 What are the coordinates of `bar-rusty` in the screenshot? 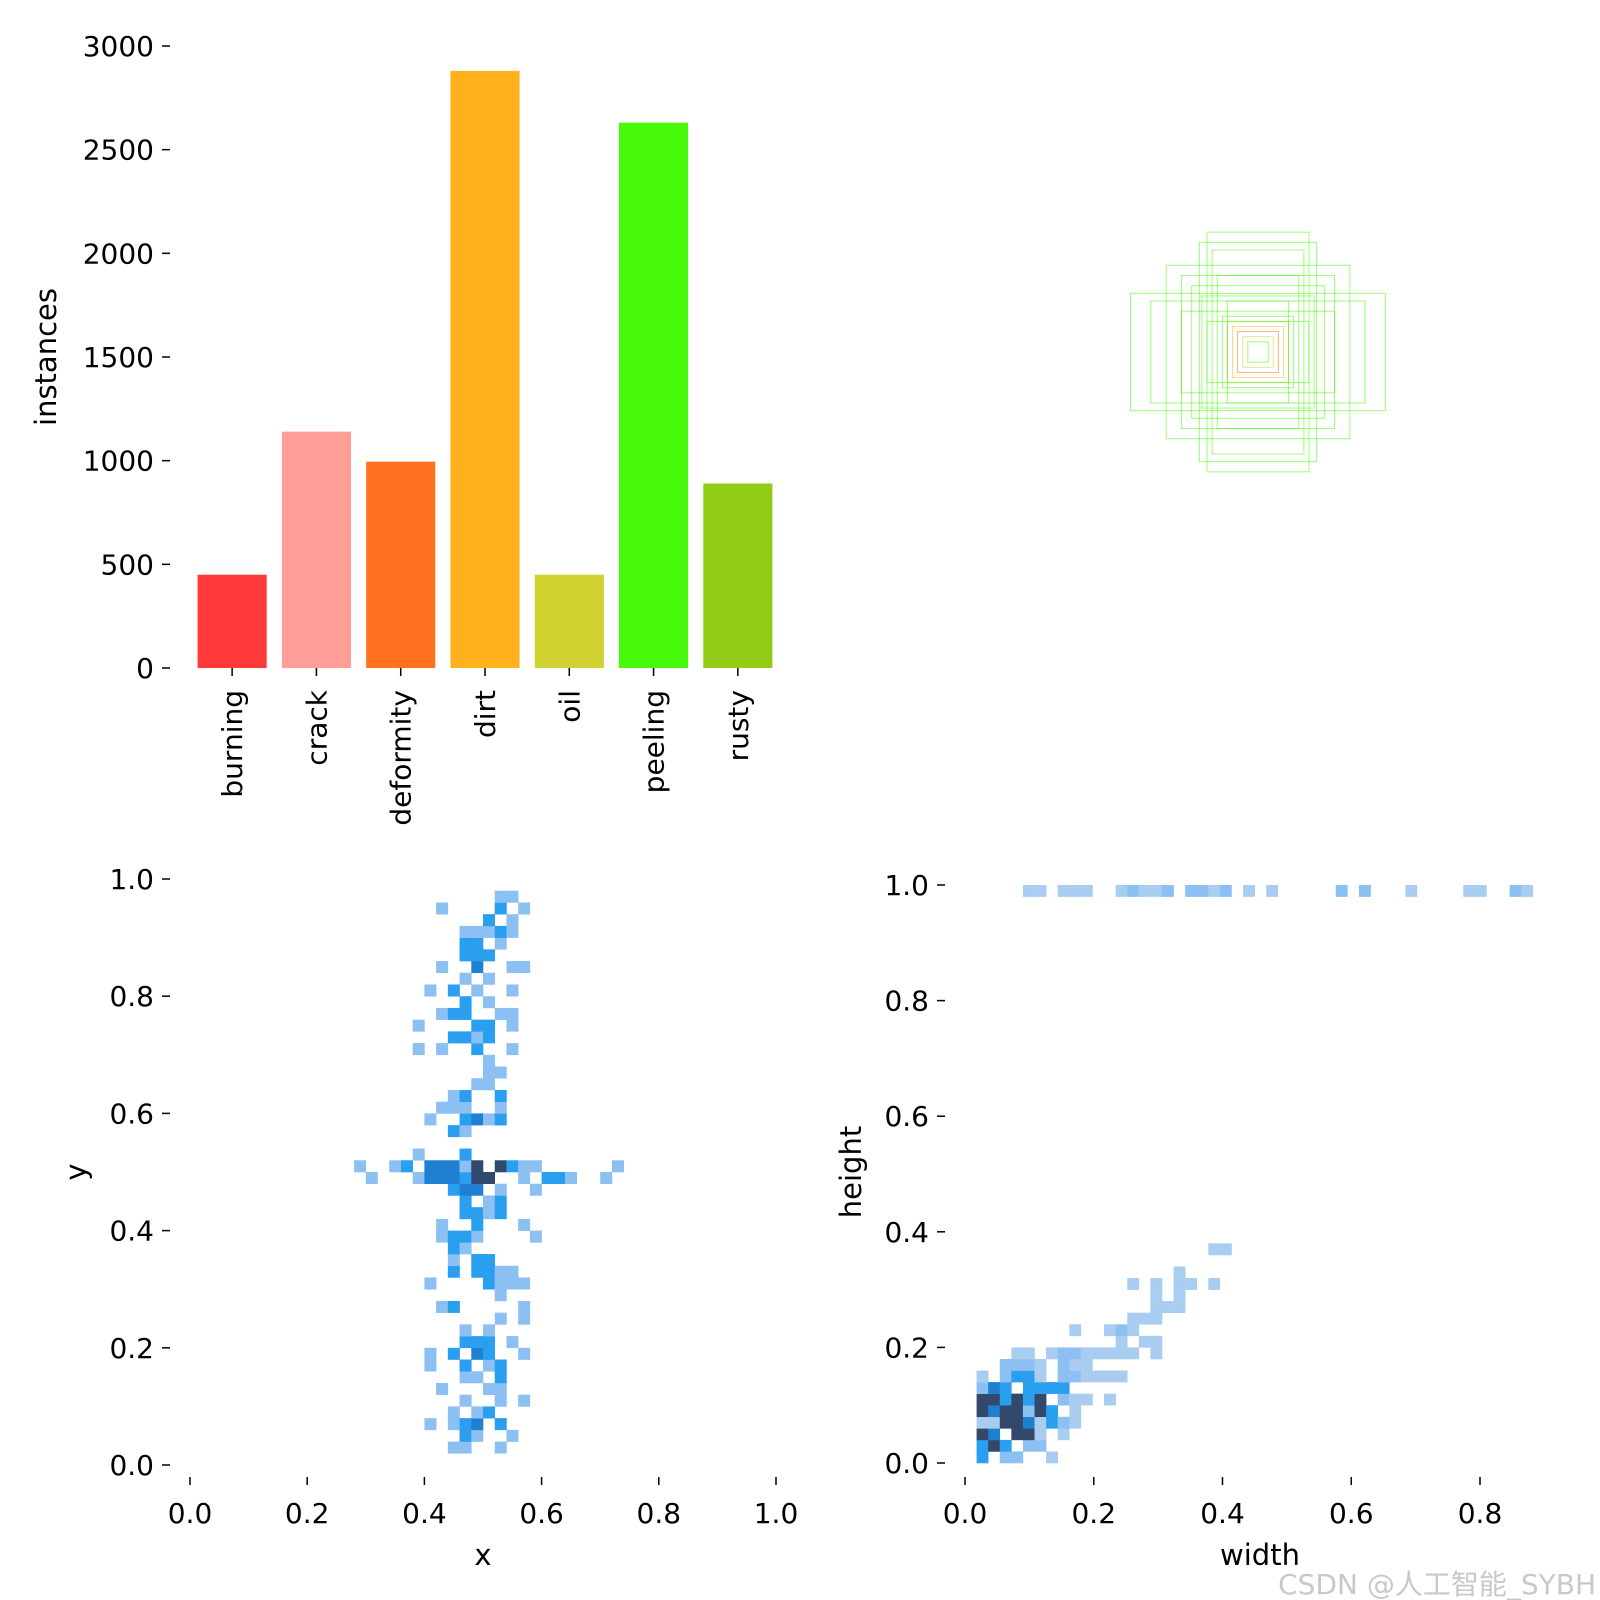 It's located at (738, 575).